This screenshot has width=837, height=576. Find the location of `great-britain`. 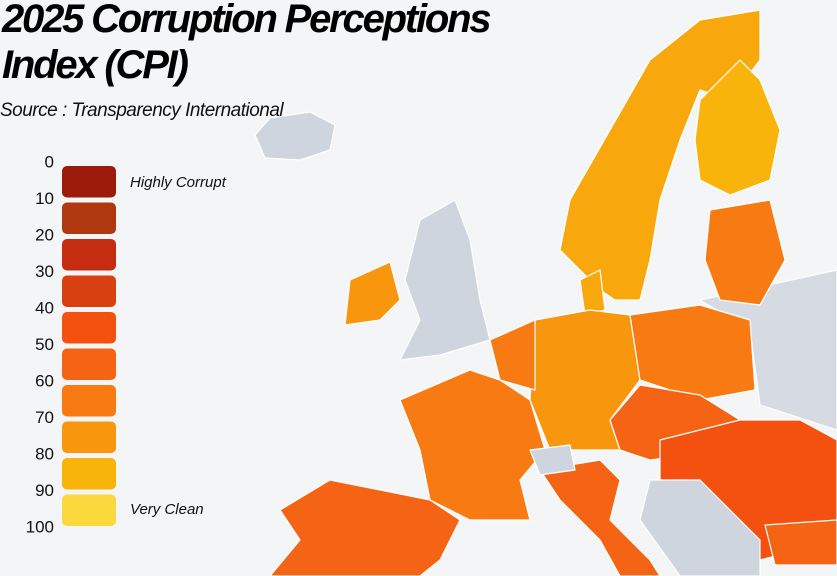

great-britain is located at coordinates (445, 280).